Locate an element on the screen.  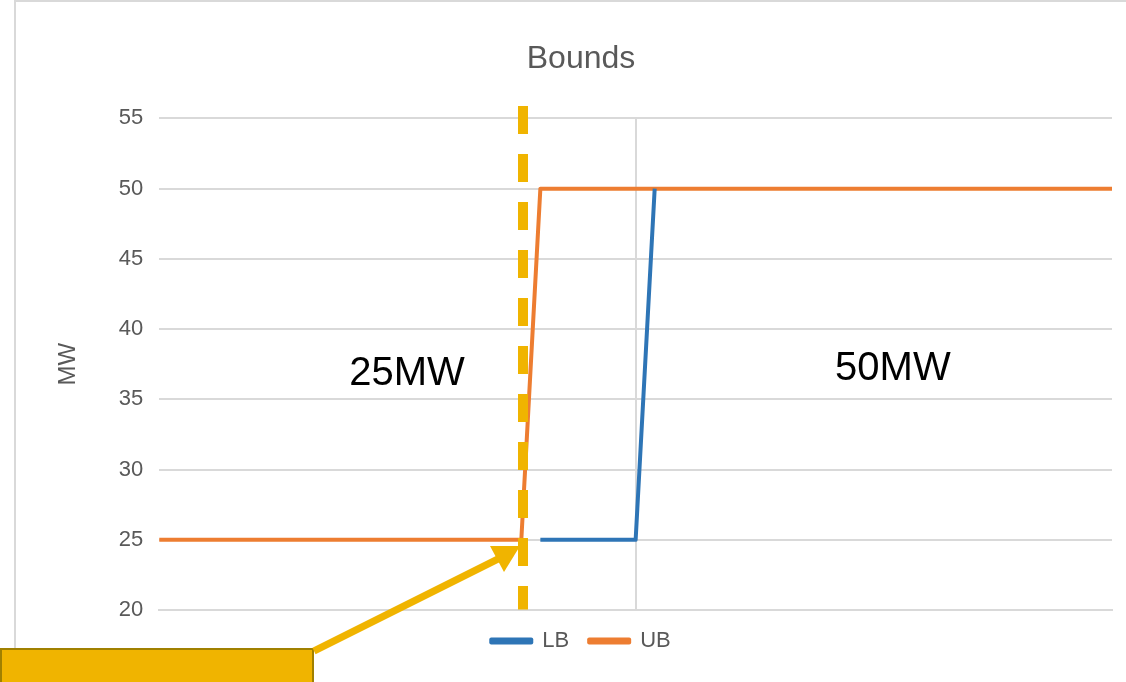
annotation: 25MW is located at coordinates (407, 371).